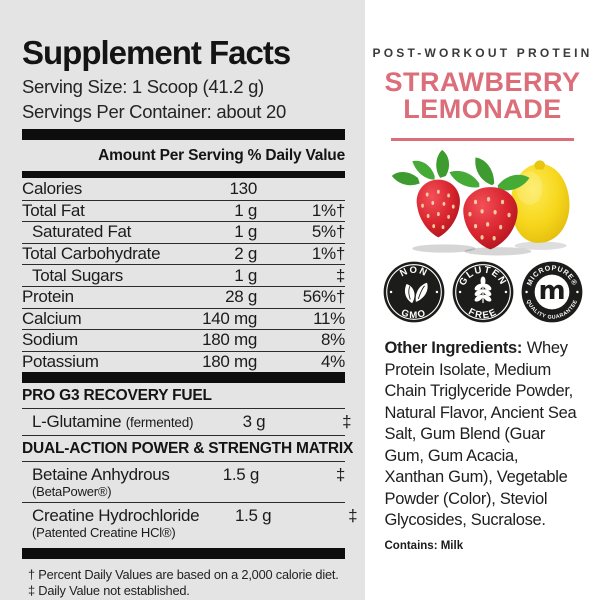  Describe the element at coordinates (333, 362) in the screenshot. I see `nutrient-daily-value: 4%` at that location.